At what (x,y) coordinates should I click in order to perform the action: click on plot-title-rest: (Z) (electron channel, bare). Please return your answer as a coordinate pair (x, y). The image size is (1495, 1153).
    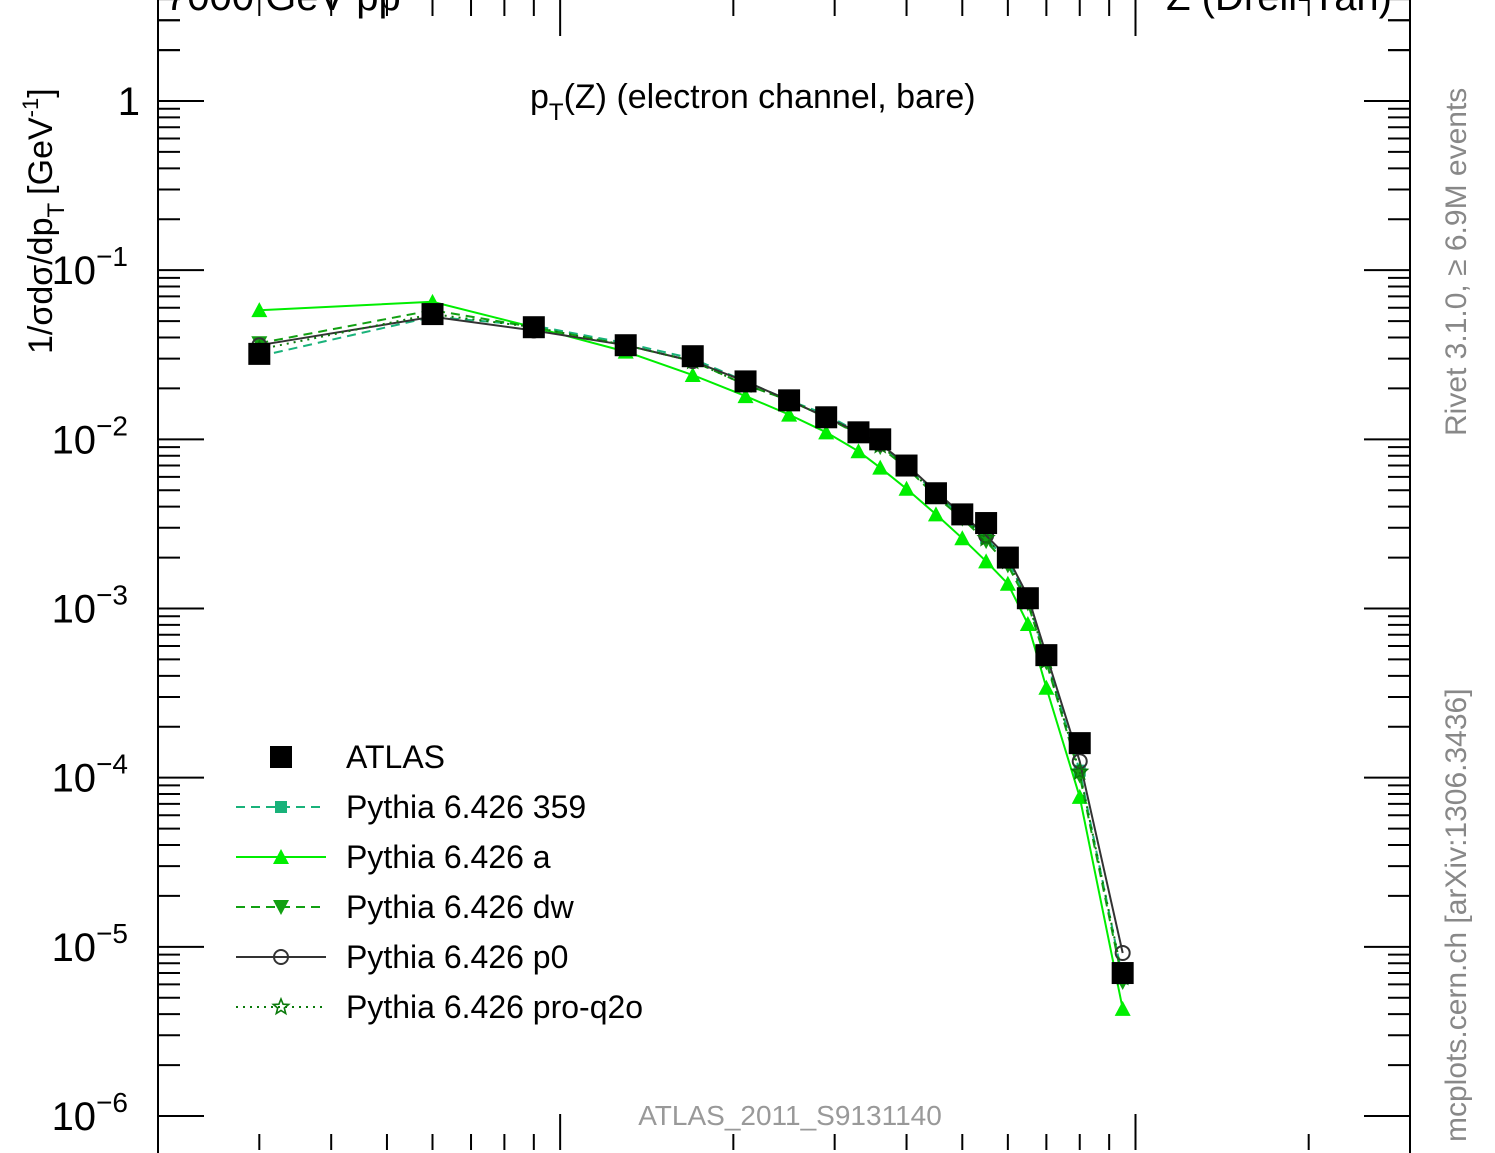
    Looking at the image, I should click on (770, 97).